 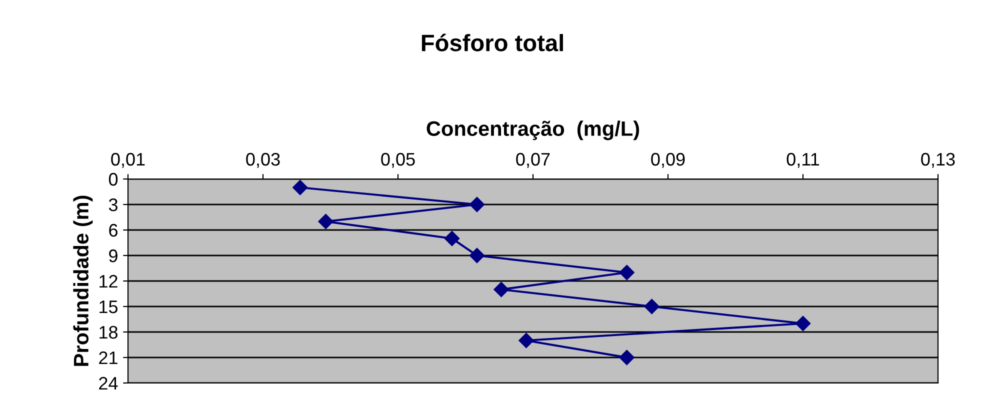 I want to click on x-tick-label: 0,13, so click(x=938, y=160).